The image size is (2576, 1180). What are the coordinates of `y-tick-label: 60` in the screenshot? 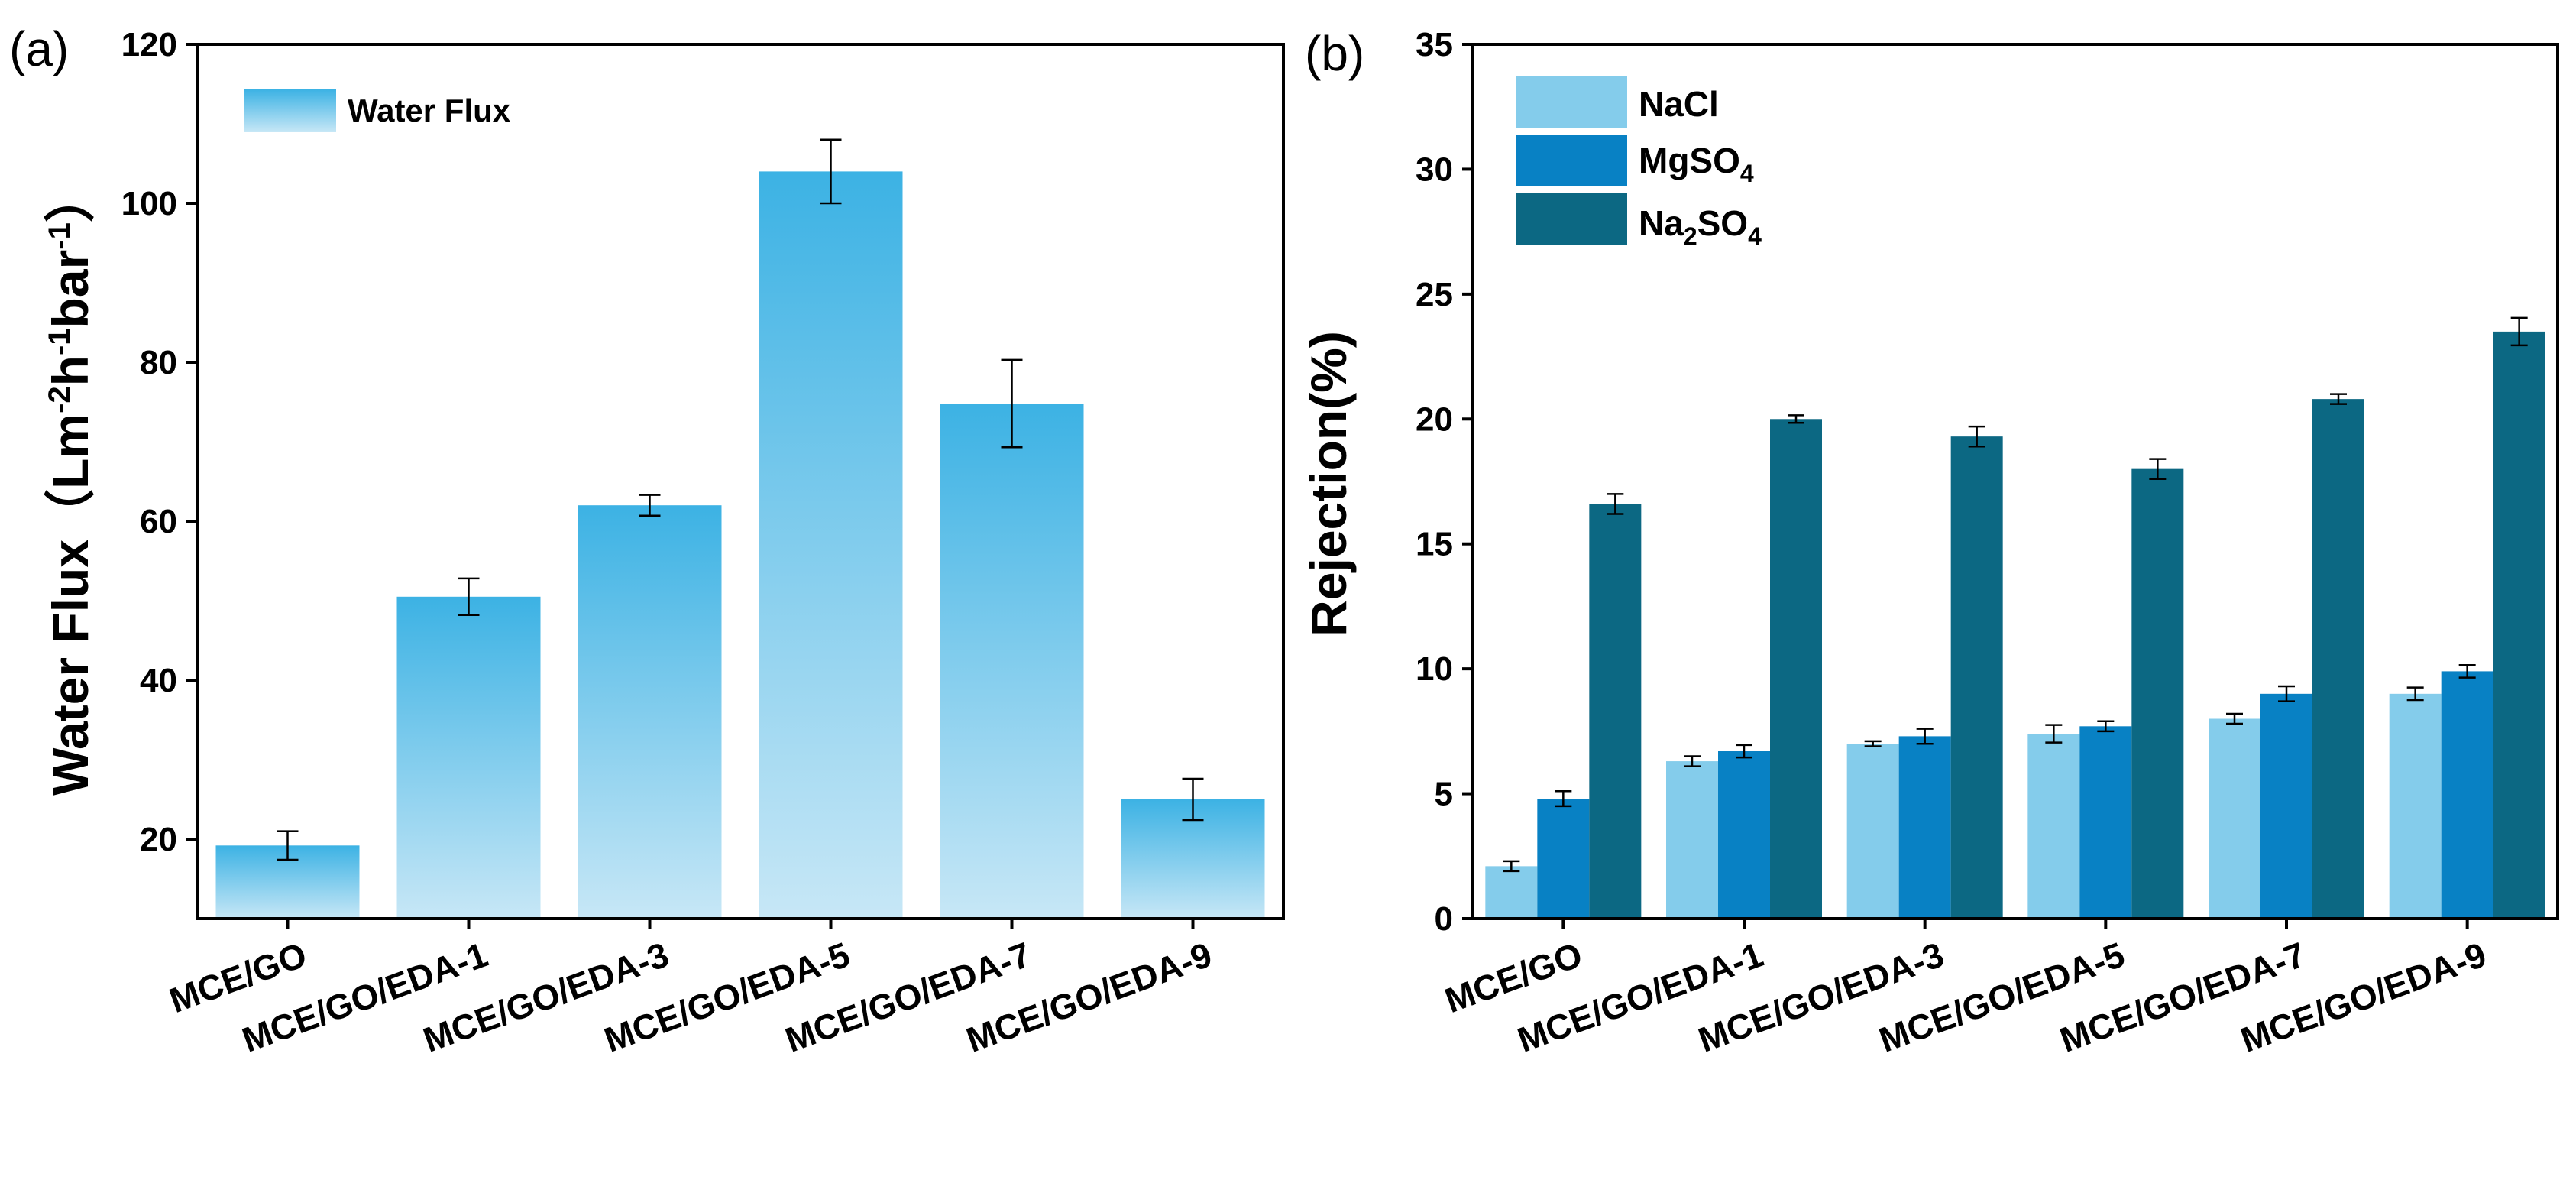 It's located at (158, 522).